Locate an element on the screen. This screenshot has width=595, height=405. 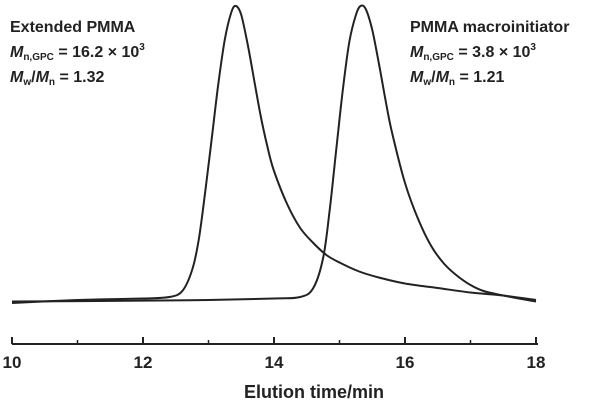
pdi-label: Mw/Mn = 1.21 is located at coordinates (489, 82).